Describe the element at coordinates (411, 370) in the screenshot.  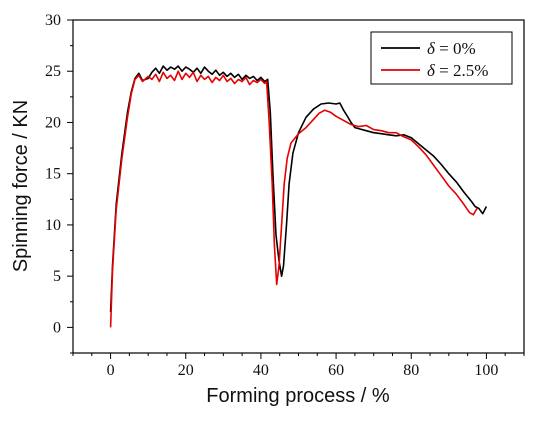
I see `x-tick-label: 80` at that location.